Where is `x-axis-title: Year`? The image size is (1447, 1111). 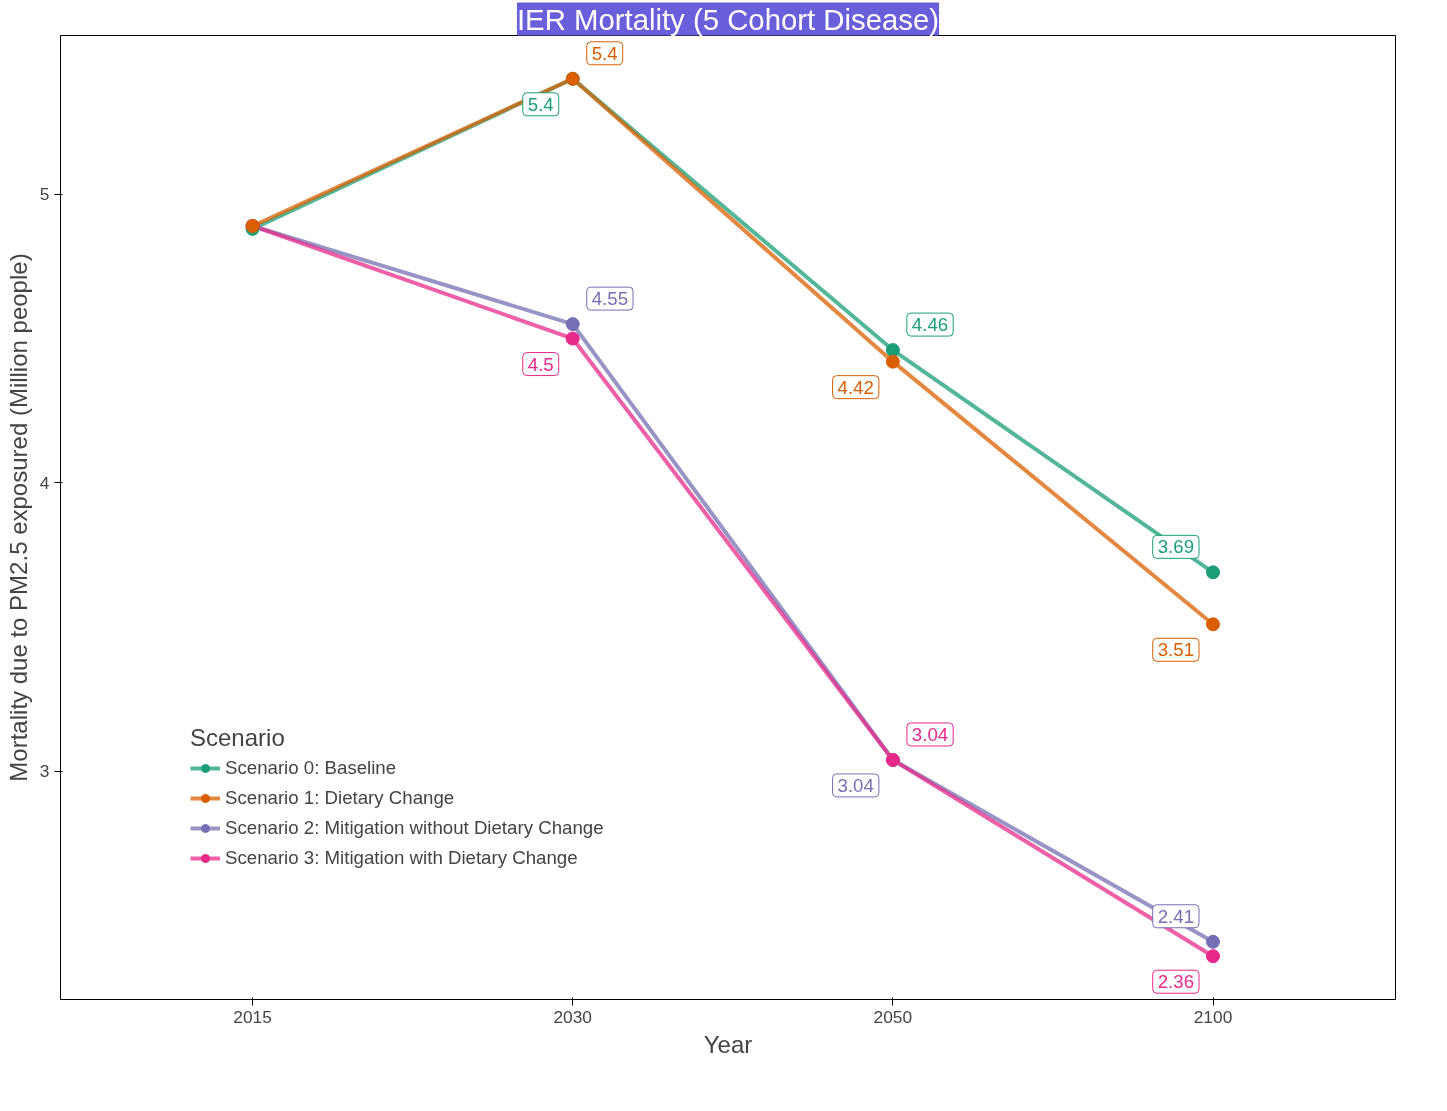 x-axis-title: Year is located at coordinates (728, 1044).